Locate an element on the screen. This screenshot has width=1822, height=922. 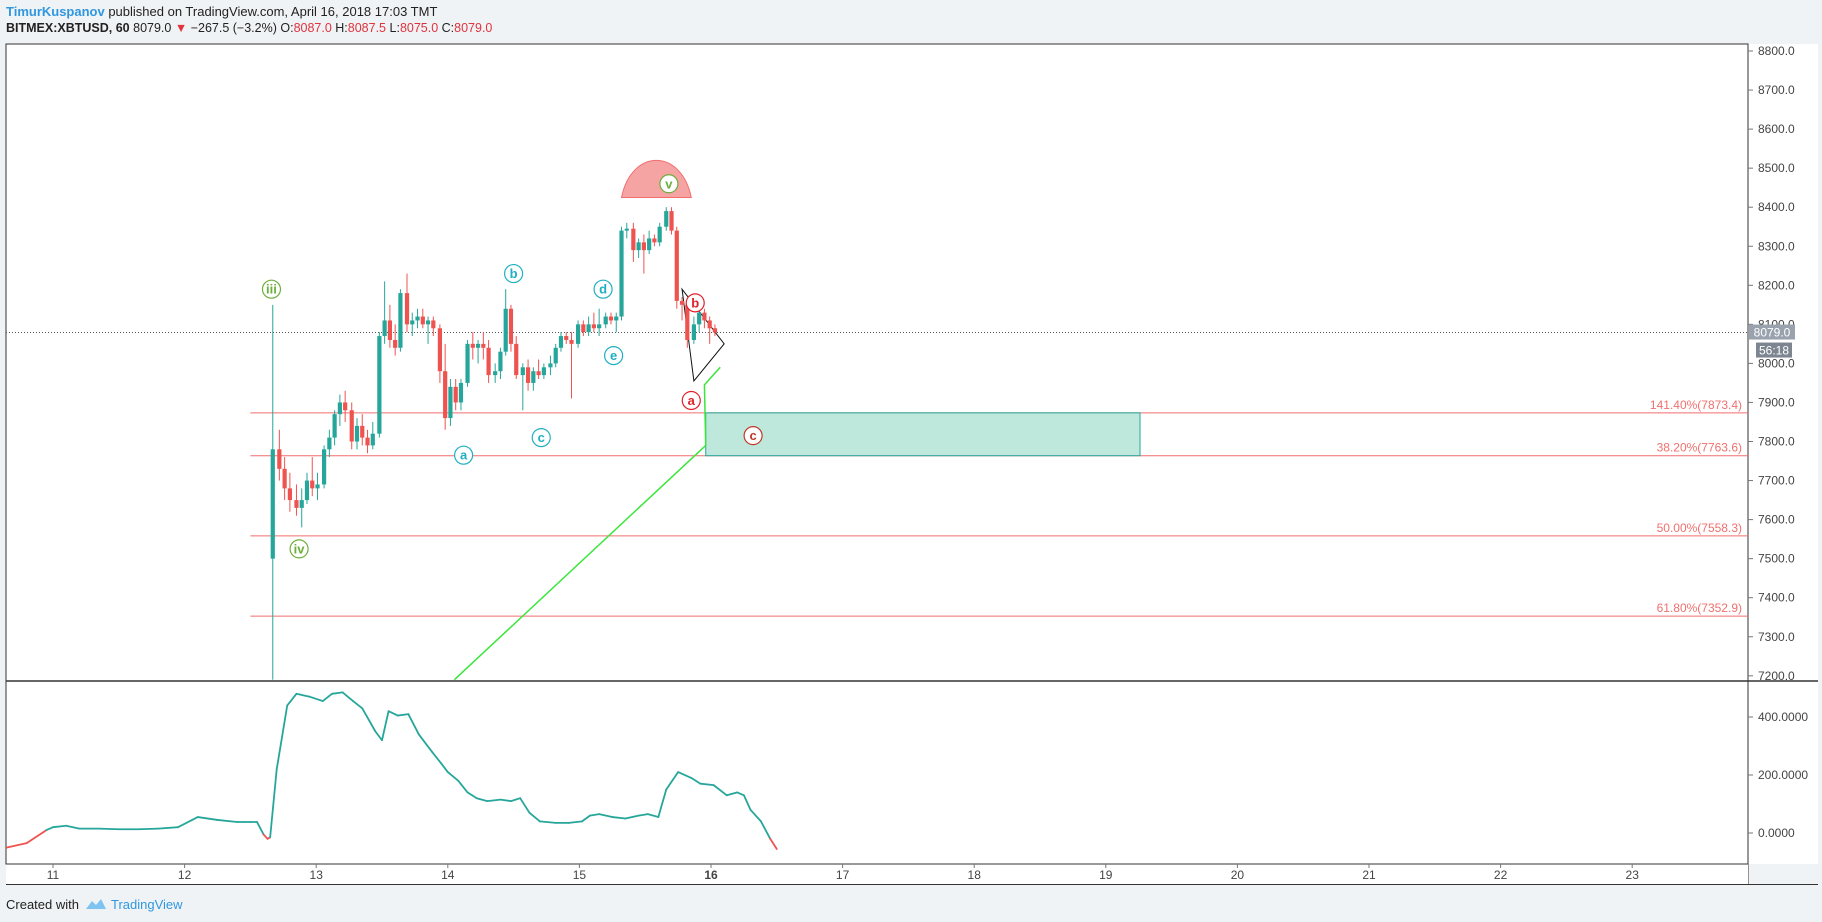
time-tick-label: 14 is located at coordinates (448, 875).